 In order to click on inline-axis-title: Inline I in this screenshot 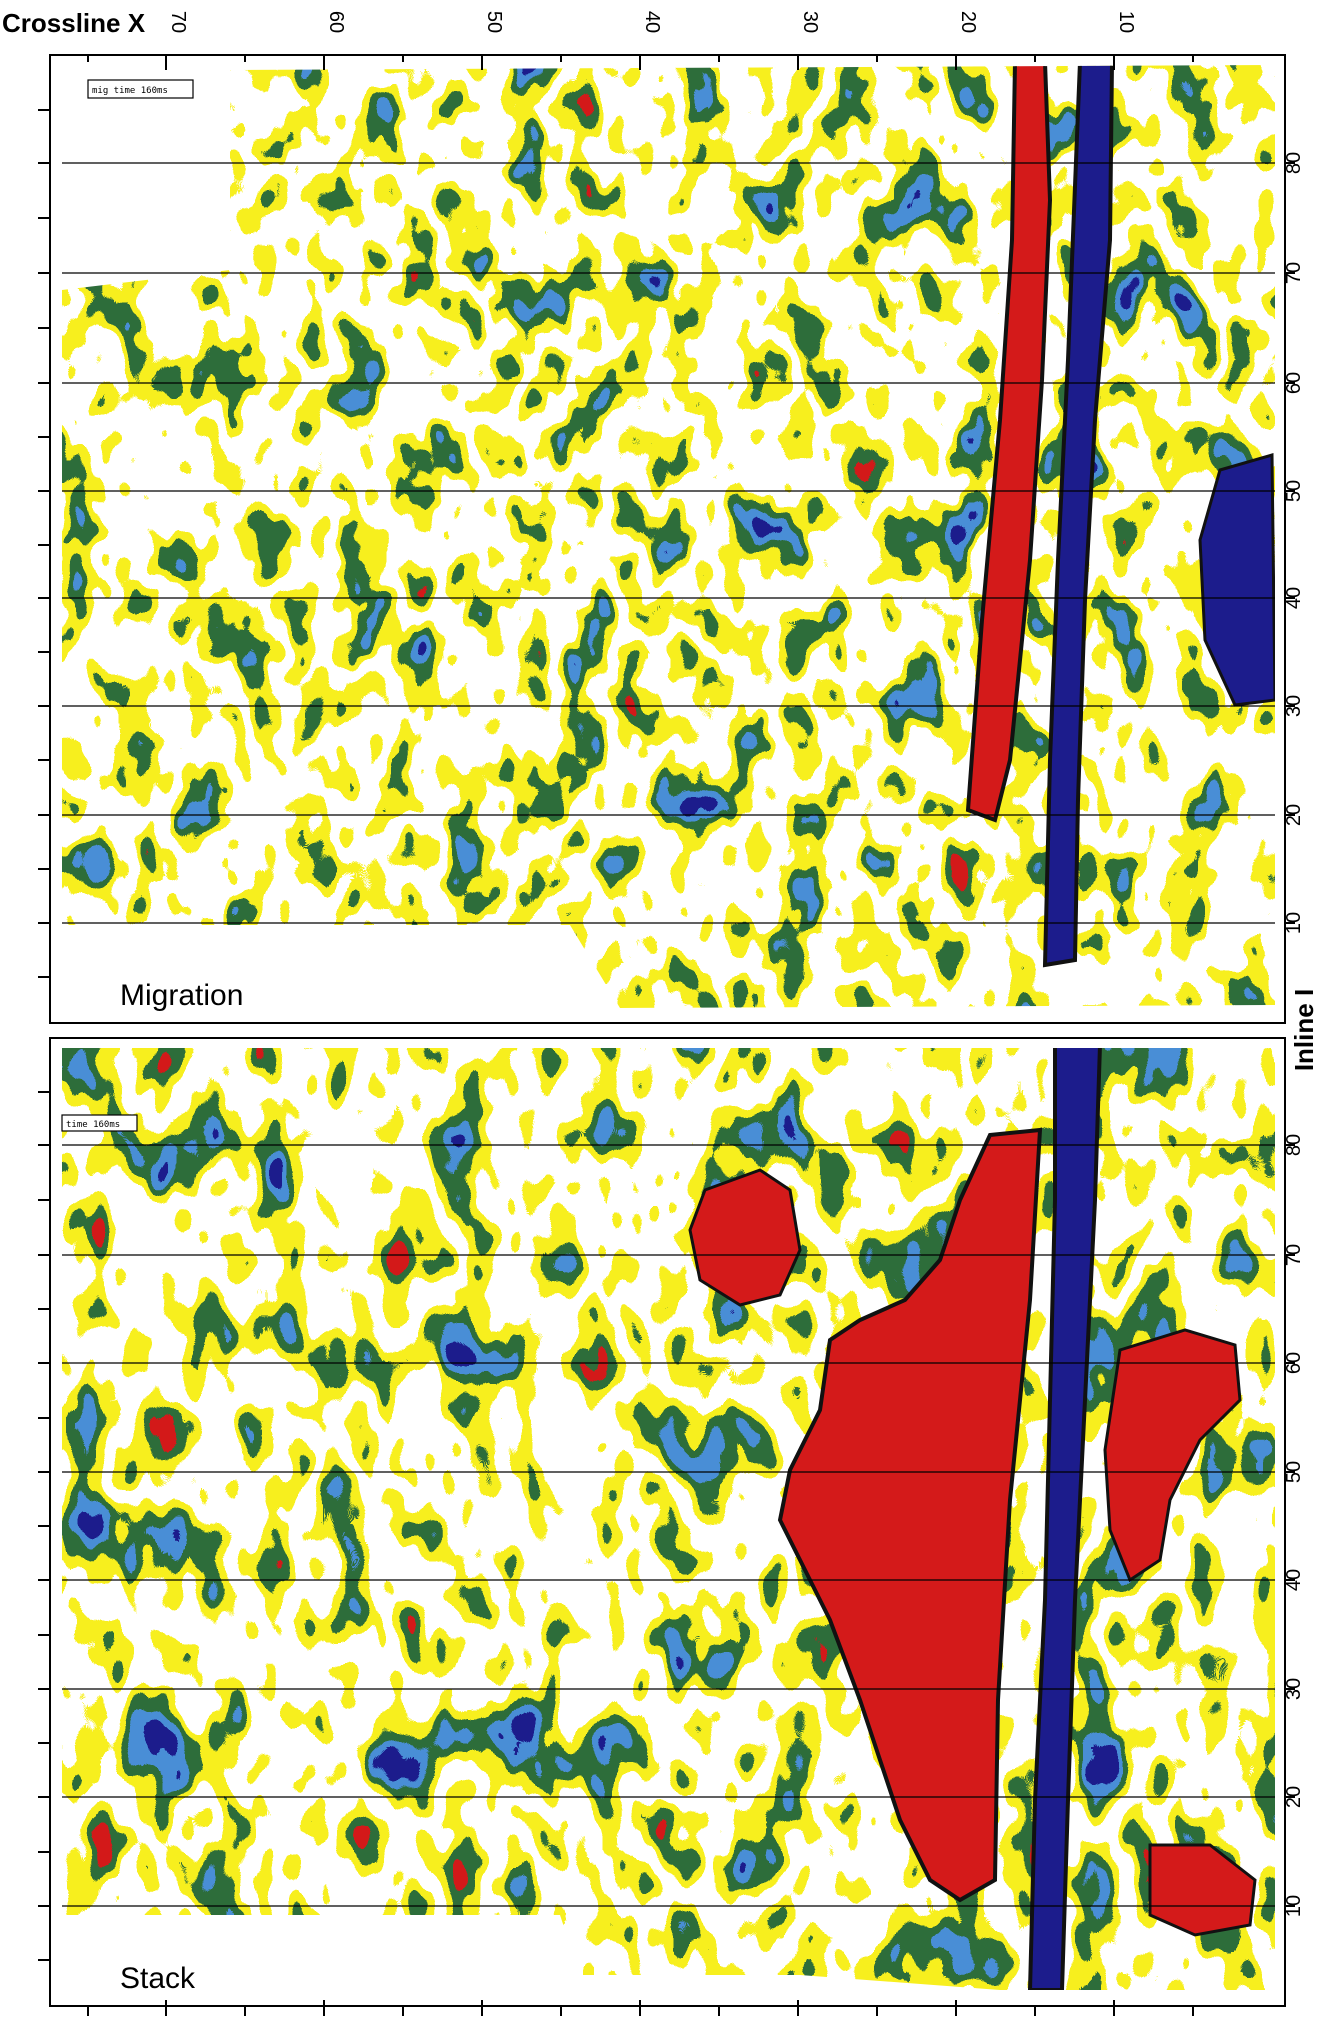, I will do `click(1304, 1030)`.